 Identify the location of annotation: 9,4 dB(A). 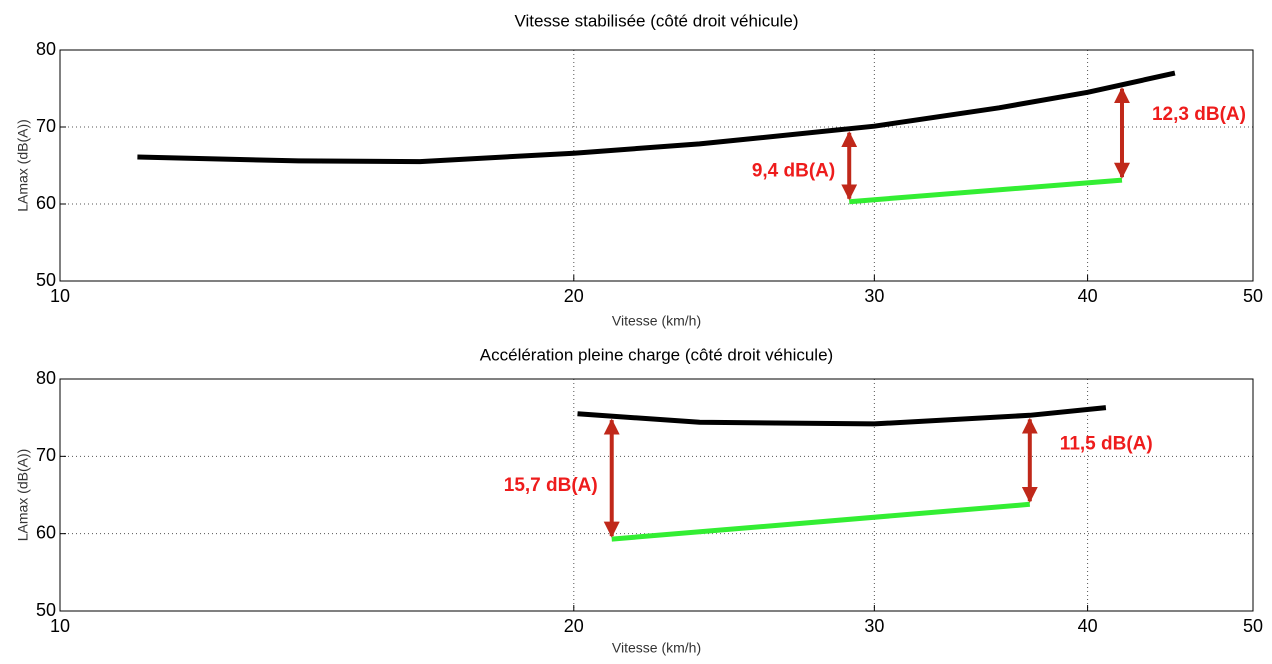
(793, 171).